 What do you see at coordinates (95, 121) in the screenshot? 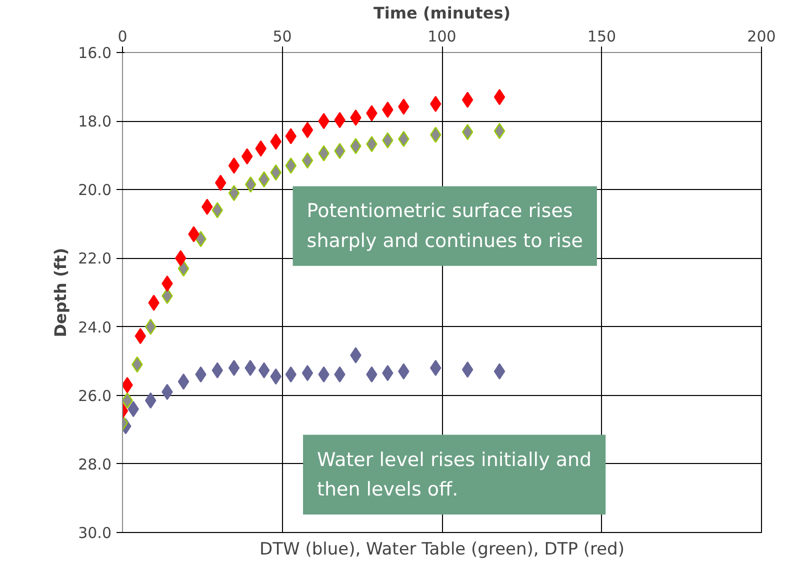
I see `y-tick-label: 18.0` at bounding box center [95, 121].